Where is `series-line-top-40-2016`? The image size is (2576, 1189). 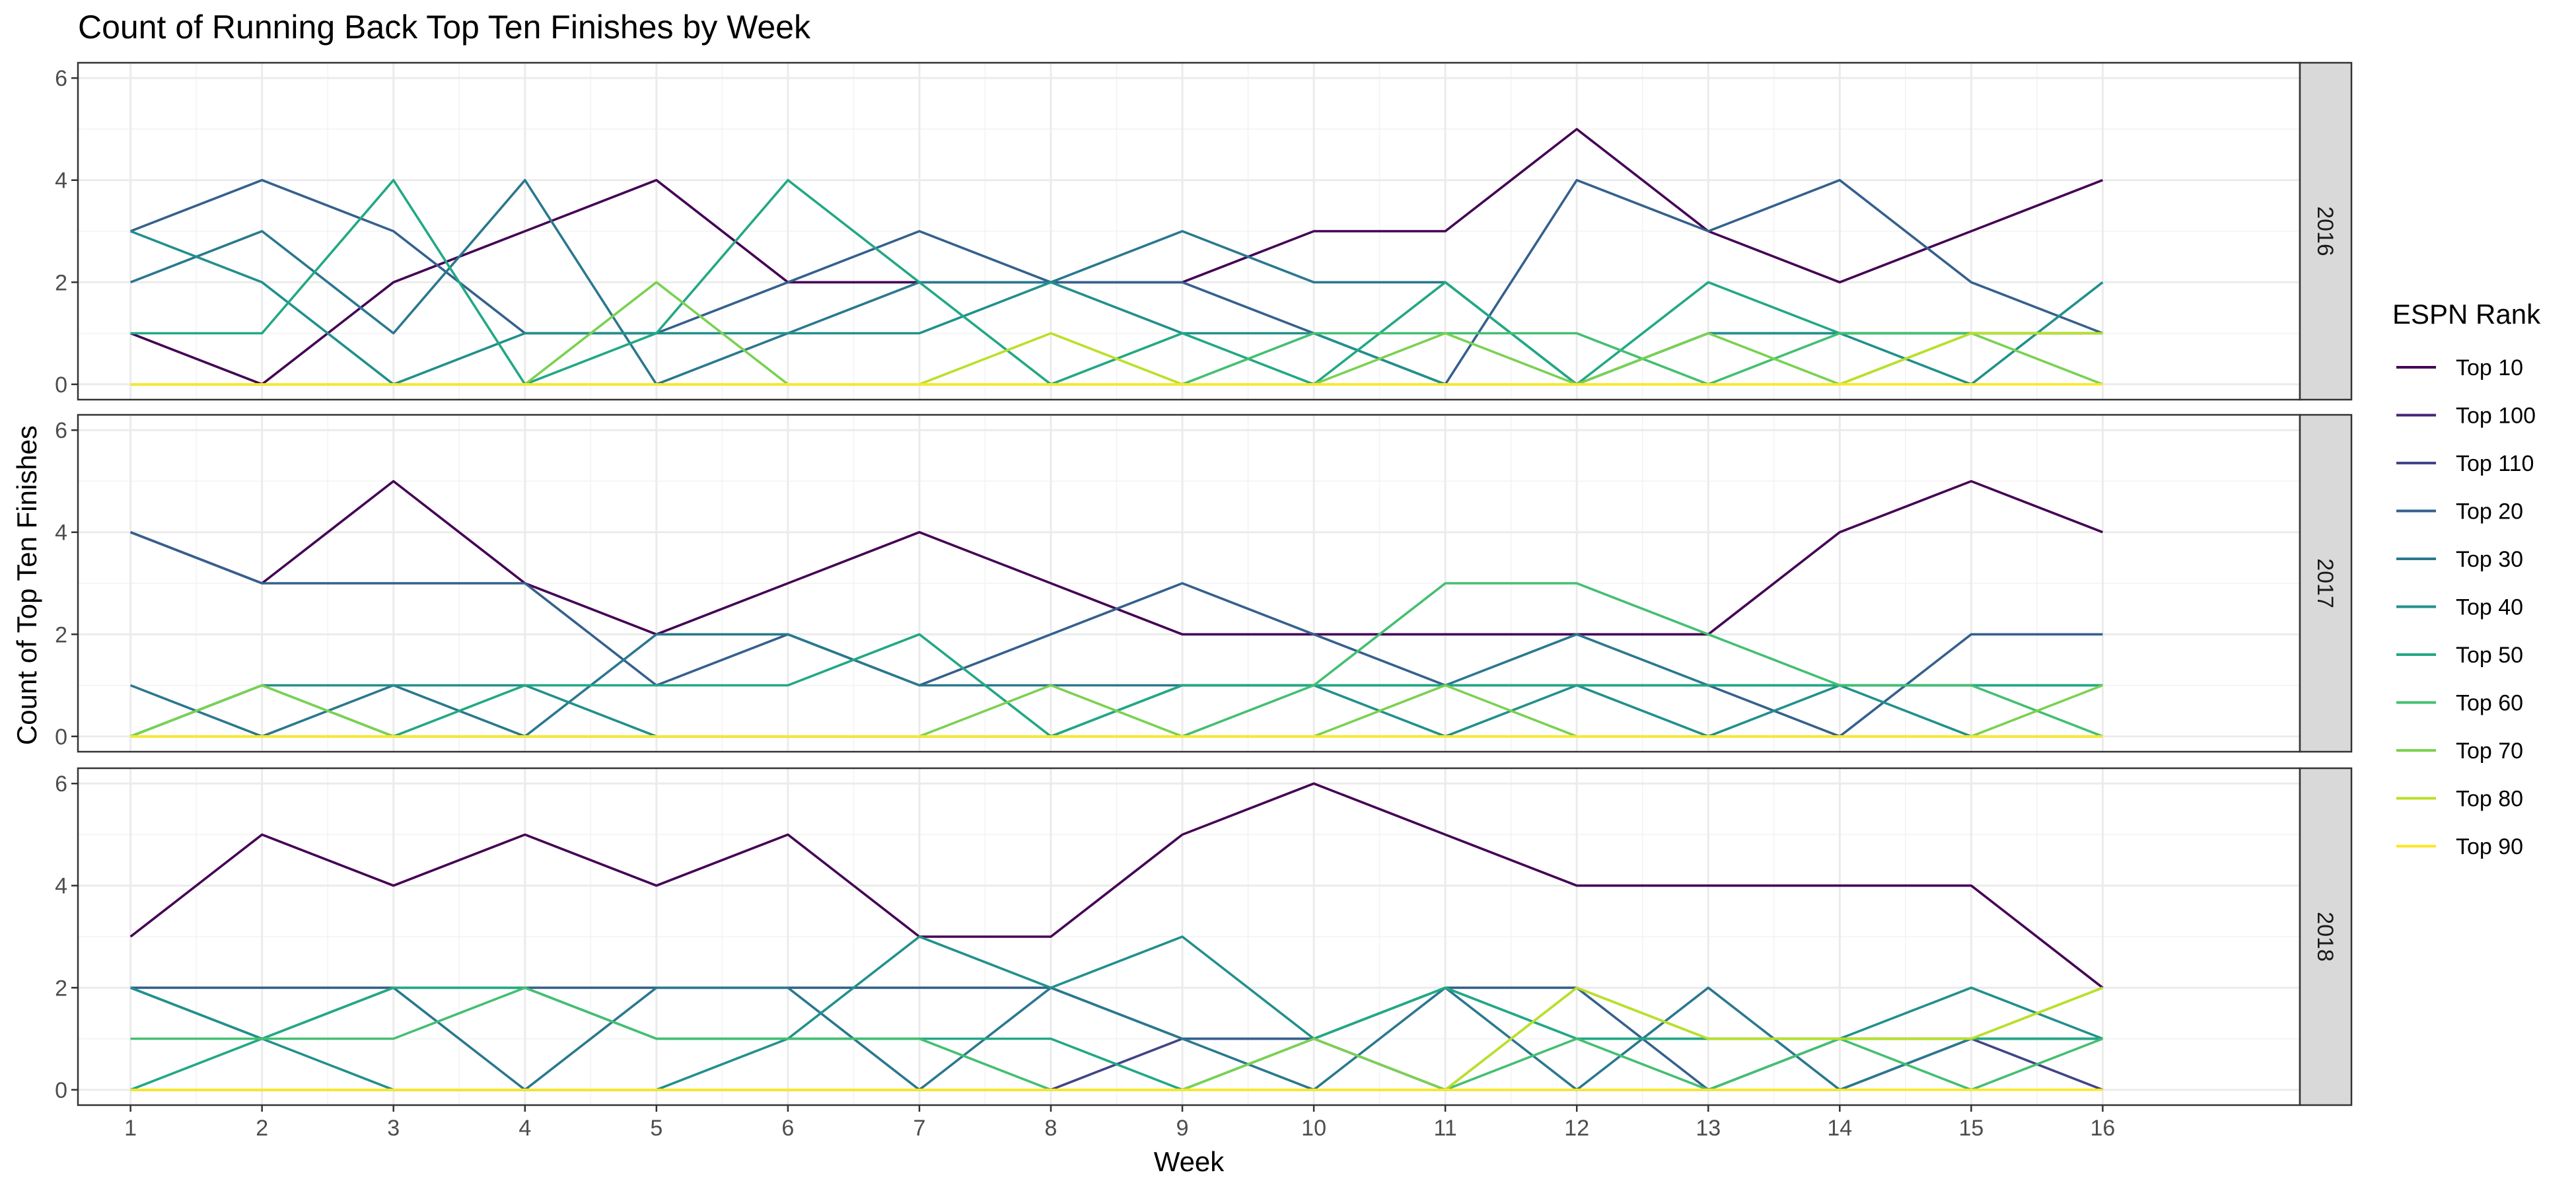 series-line-top-40-2016 is located at coordinates (1116, 308).